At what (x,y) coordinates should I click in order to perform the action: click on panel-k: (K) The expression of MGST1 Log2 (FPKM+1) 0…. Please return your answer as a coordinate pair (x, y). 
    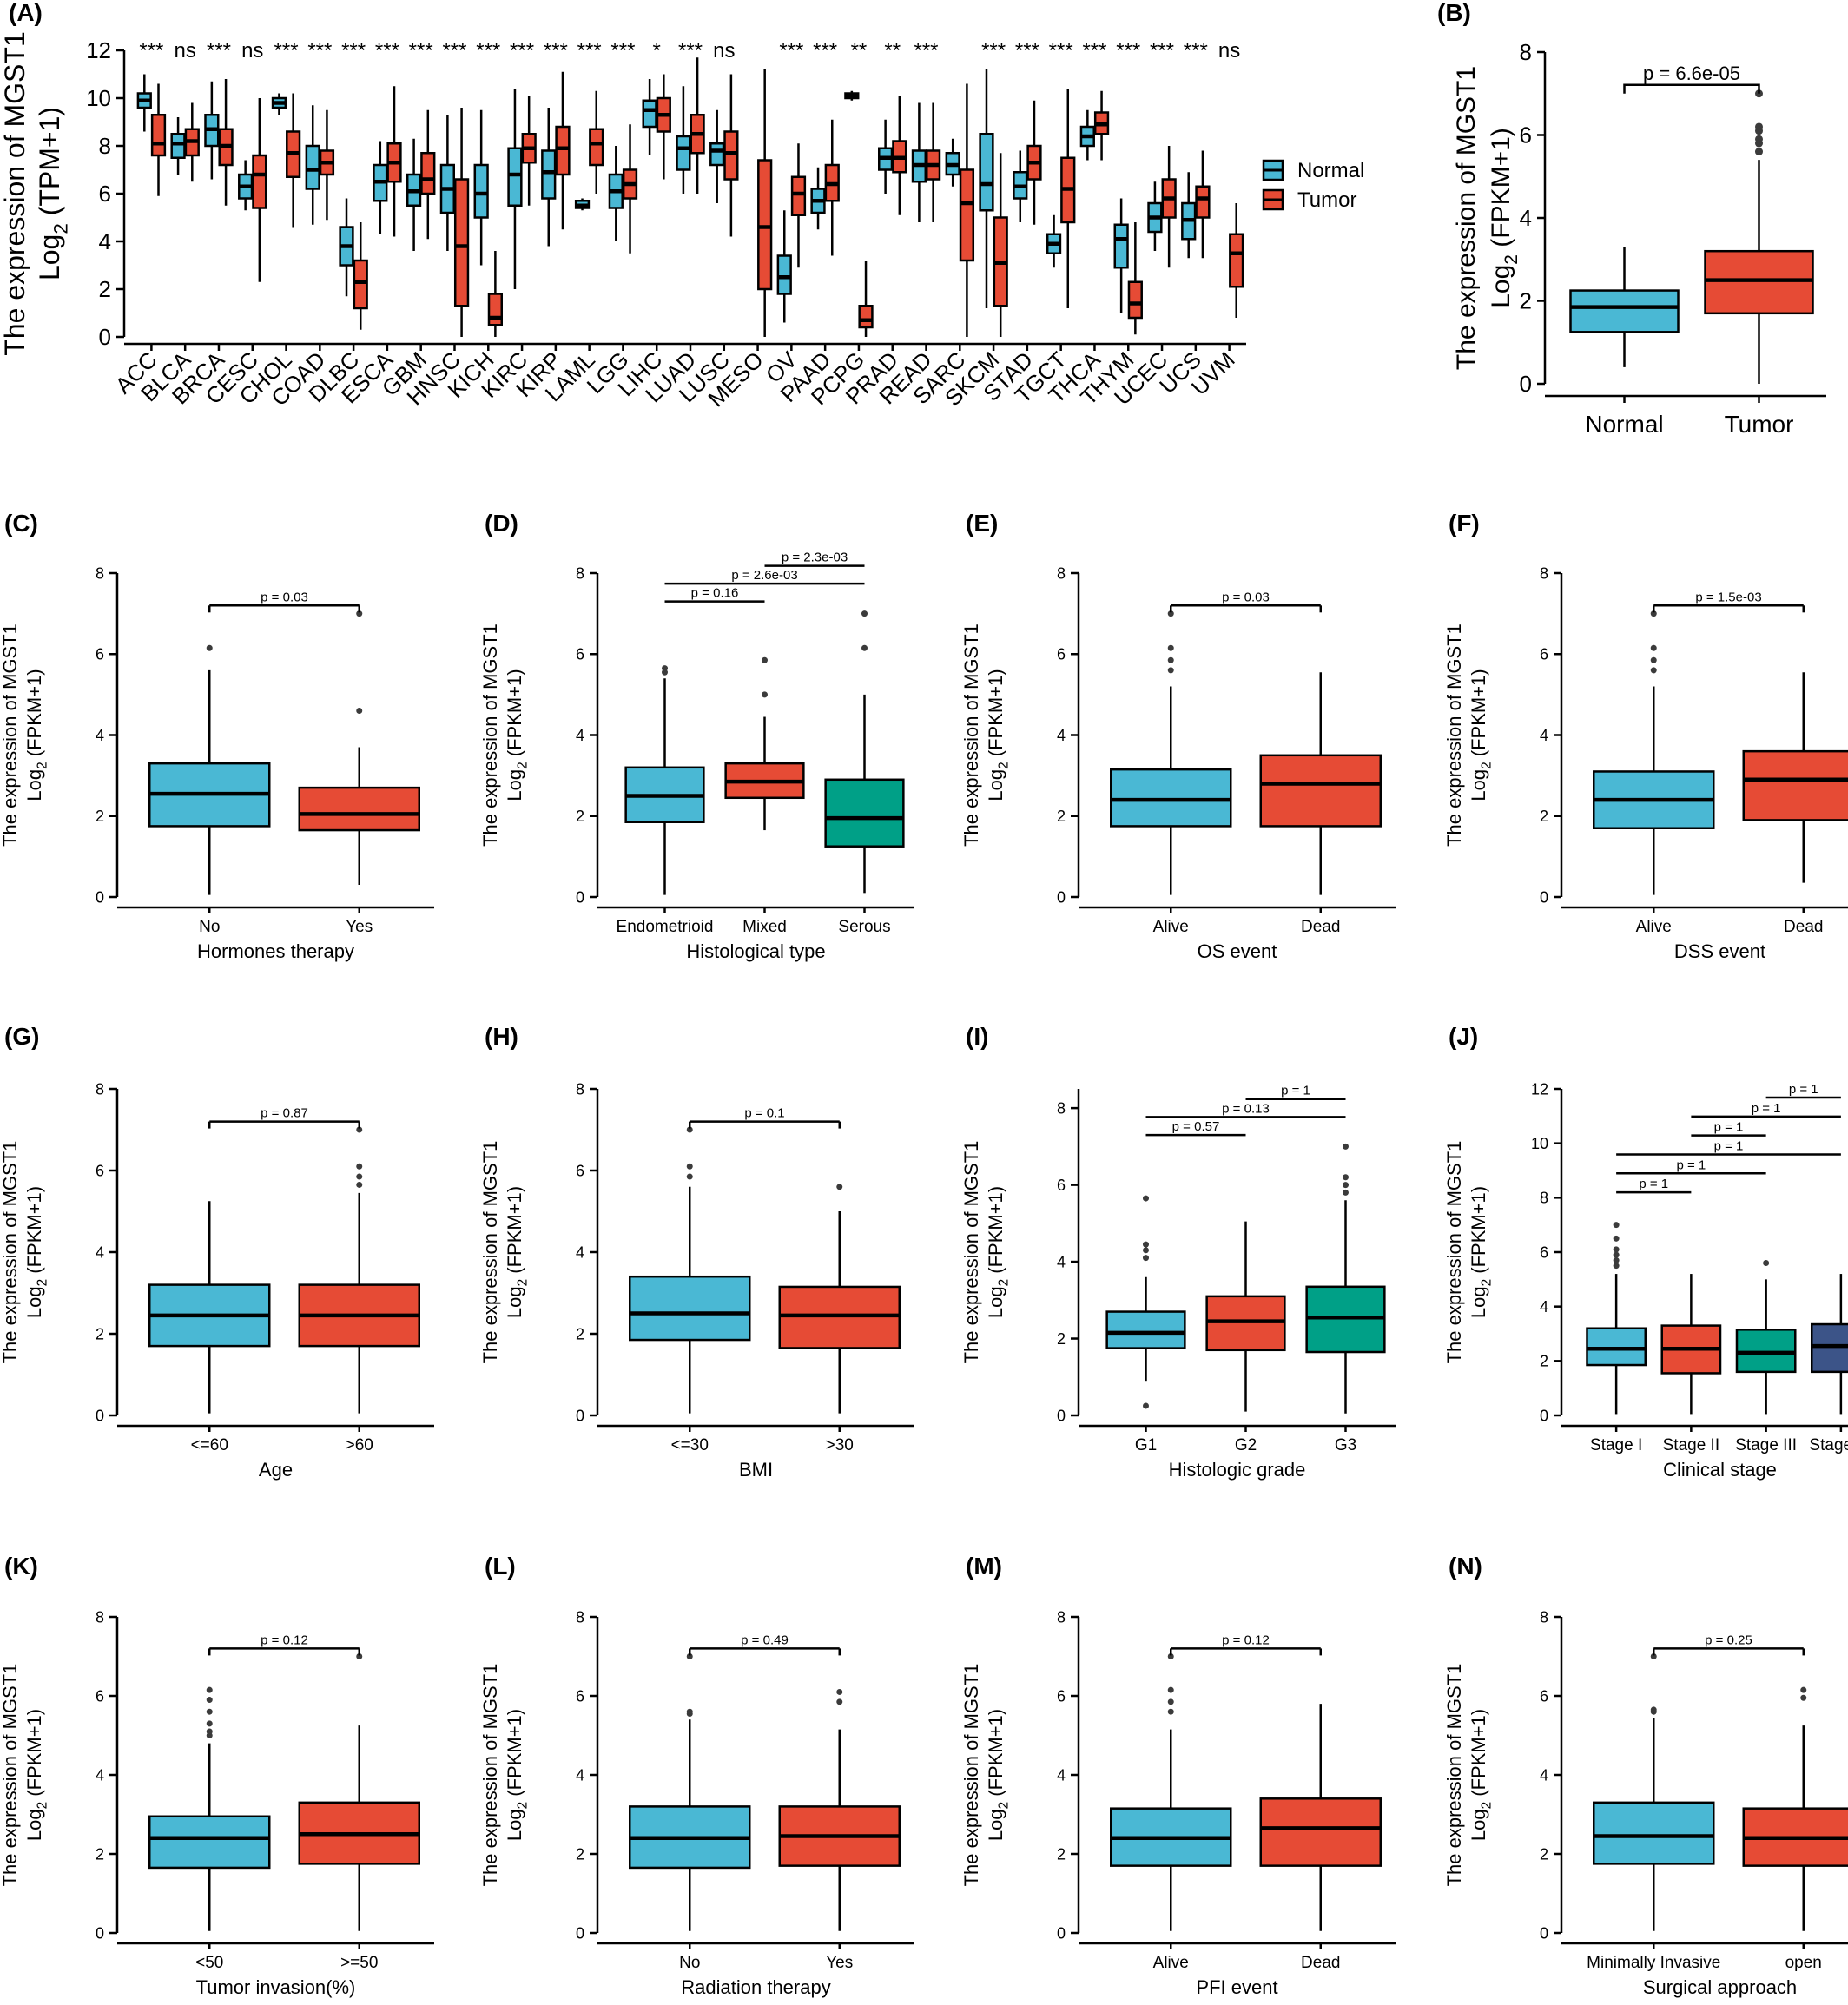
    Looking at the image, I should click on (217, 1775).